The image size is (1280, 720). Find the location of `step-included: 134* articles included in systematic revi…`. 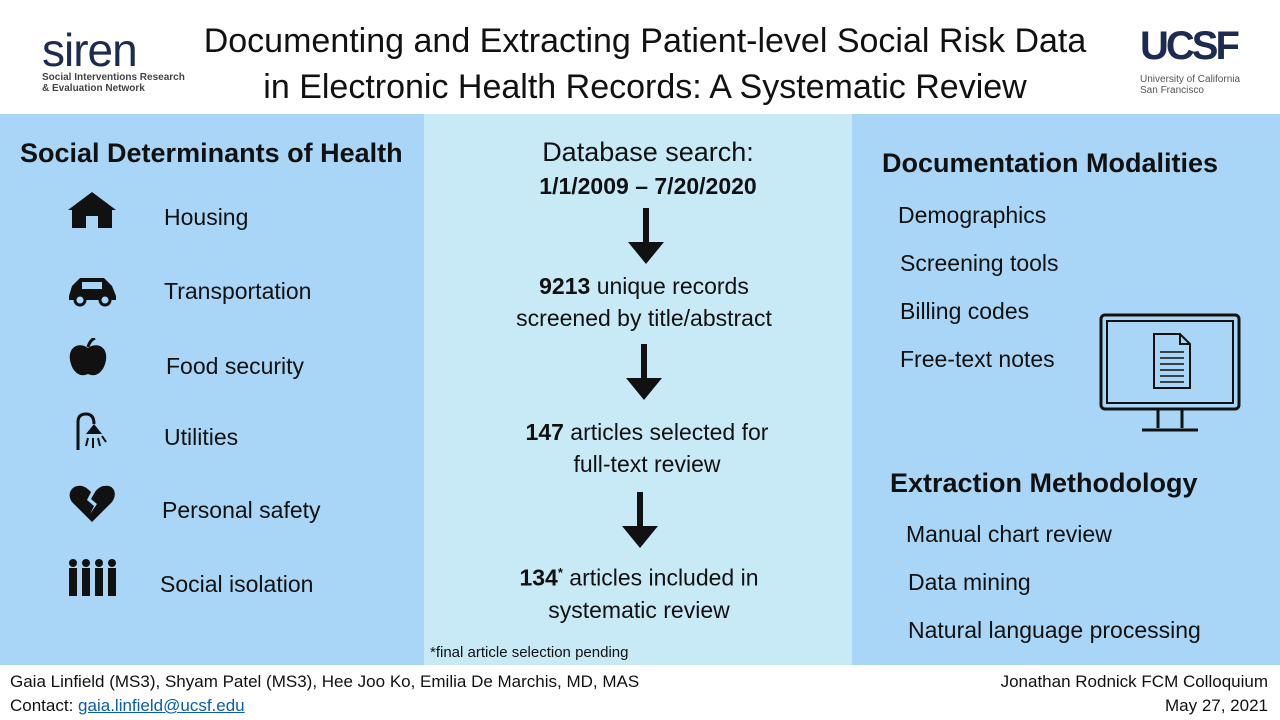

step-included: 134* articles included in systematic revi… is located at coordinates (639, 593).